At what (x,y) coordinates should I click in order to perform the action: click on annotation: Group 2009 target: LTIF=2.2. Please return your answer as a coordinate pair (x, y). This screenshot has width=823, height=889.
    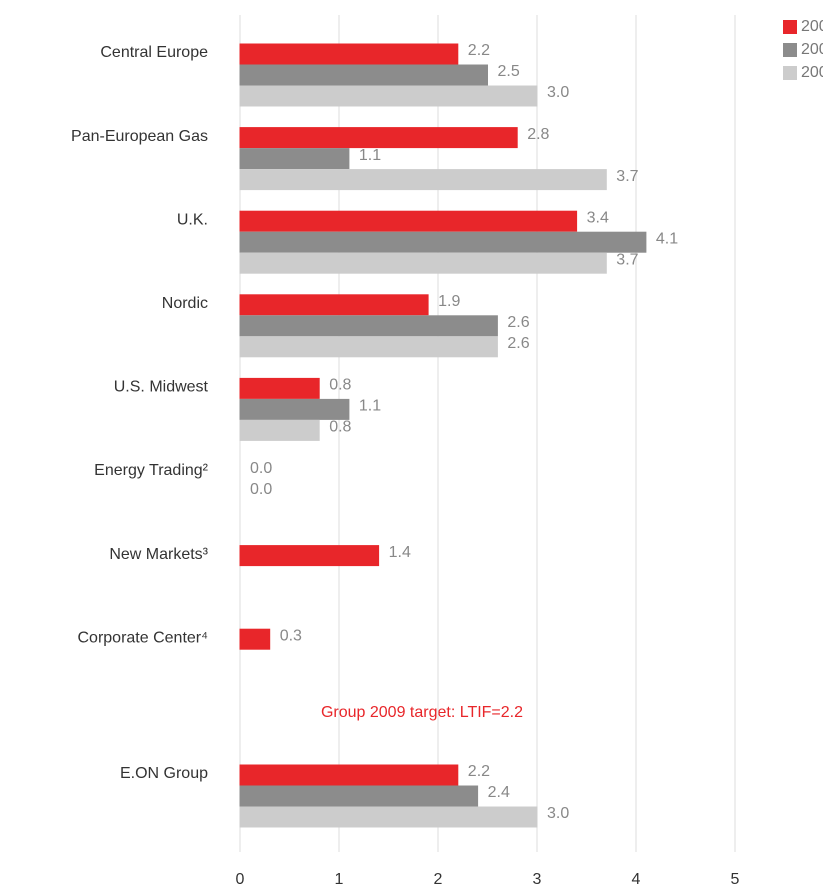
    Looking at the image, I should click on (422, 712).